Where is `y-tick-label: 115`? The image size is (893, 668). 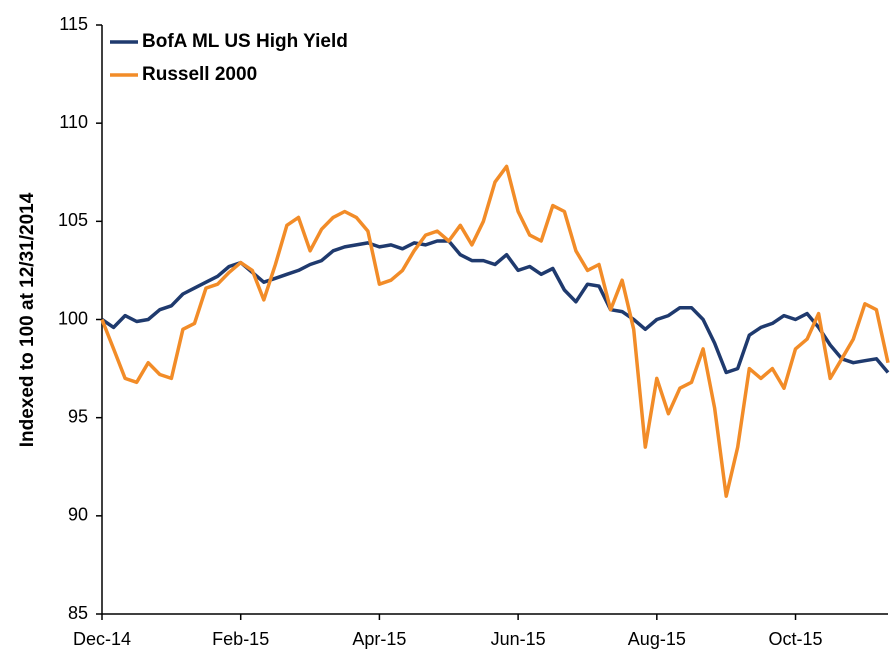
y-tick-label: 115 is located at coordinates (73, 24).